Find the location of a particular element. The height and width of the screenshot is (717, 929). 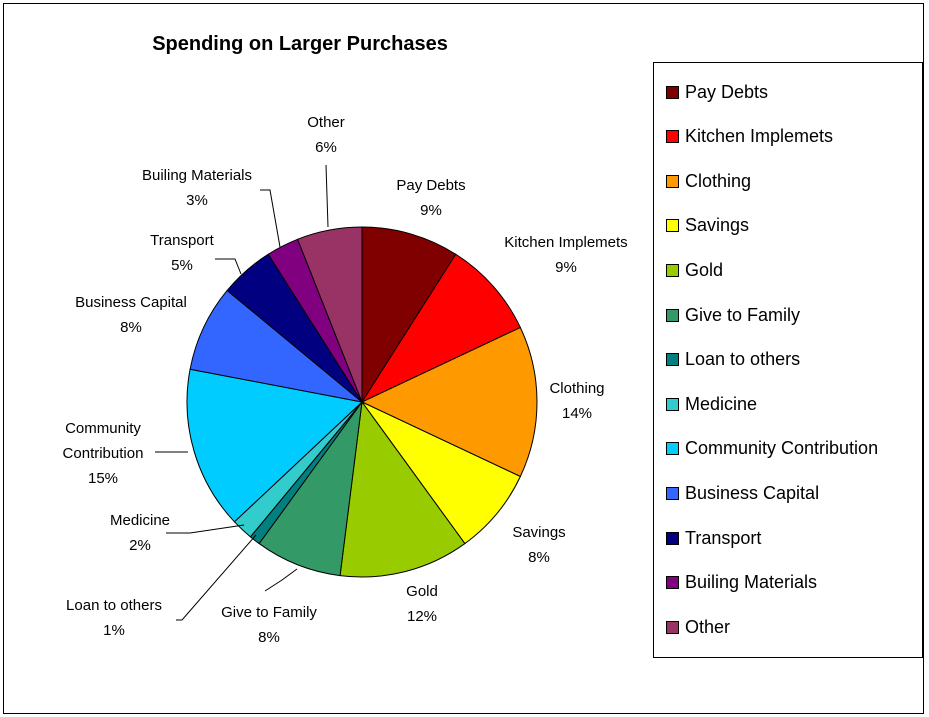

pie-slice-community-contribution is located at coordinates (275, 445).